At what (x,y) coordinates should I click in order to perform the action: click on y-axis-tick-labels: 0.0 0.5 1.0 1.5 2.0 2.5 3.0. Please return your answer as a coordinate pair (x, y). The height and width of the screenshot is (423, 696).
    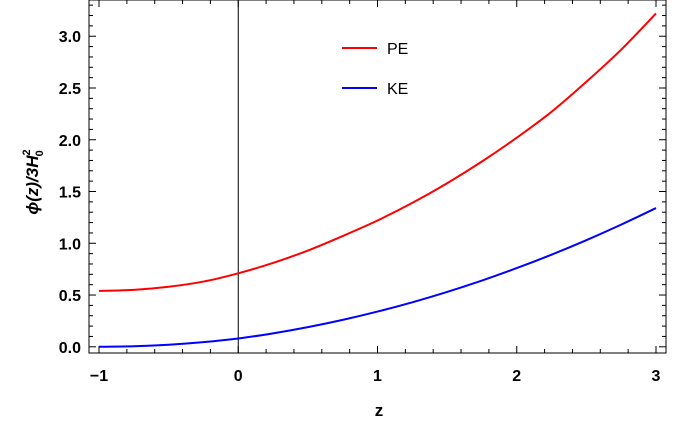
    Looking at the image, I should click on (70, 193).